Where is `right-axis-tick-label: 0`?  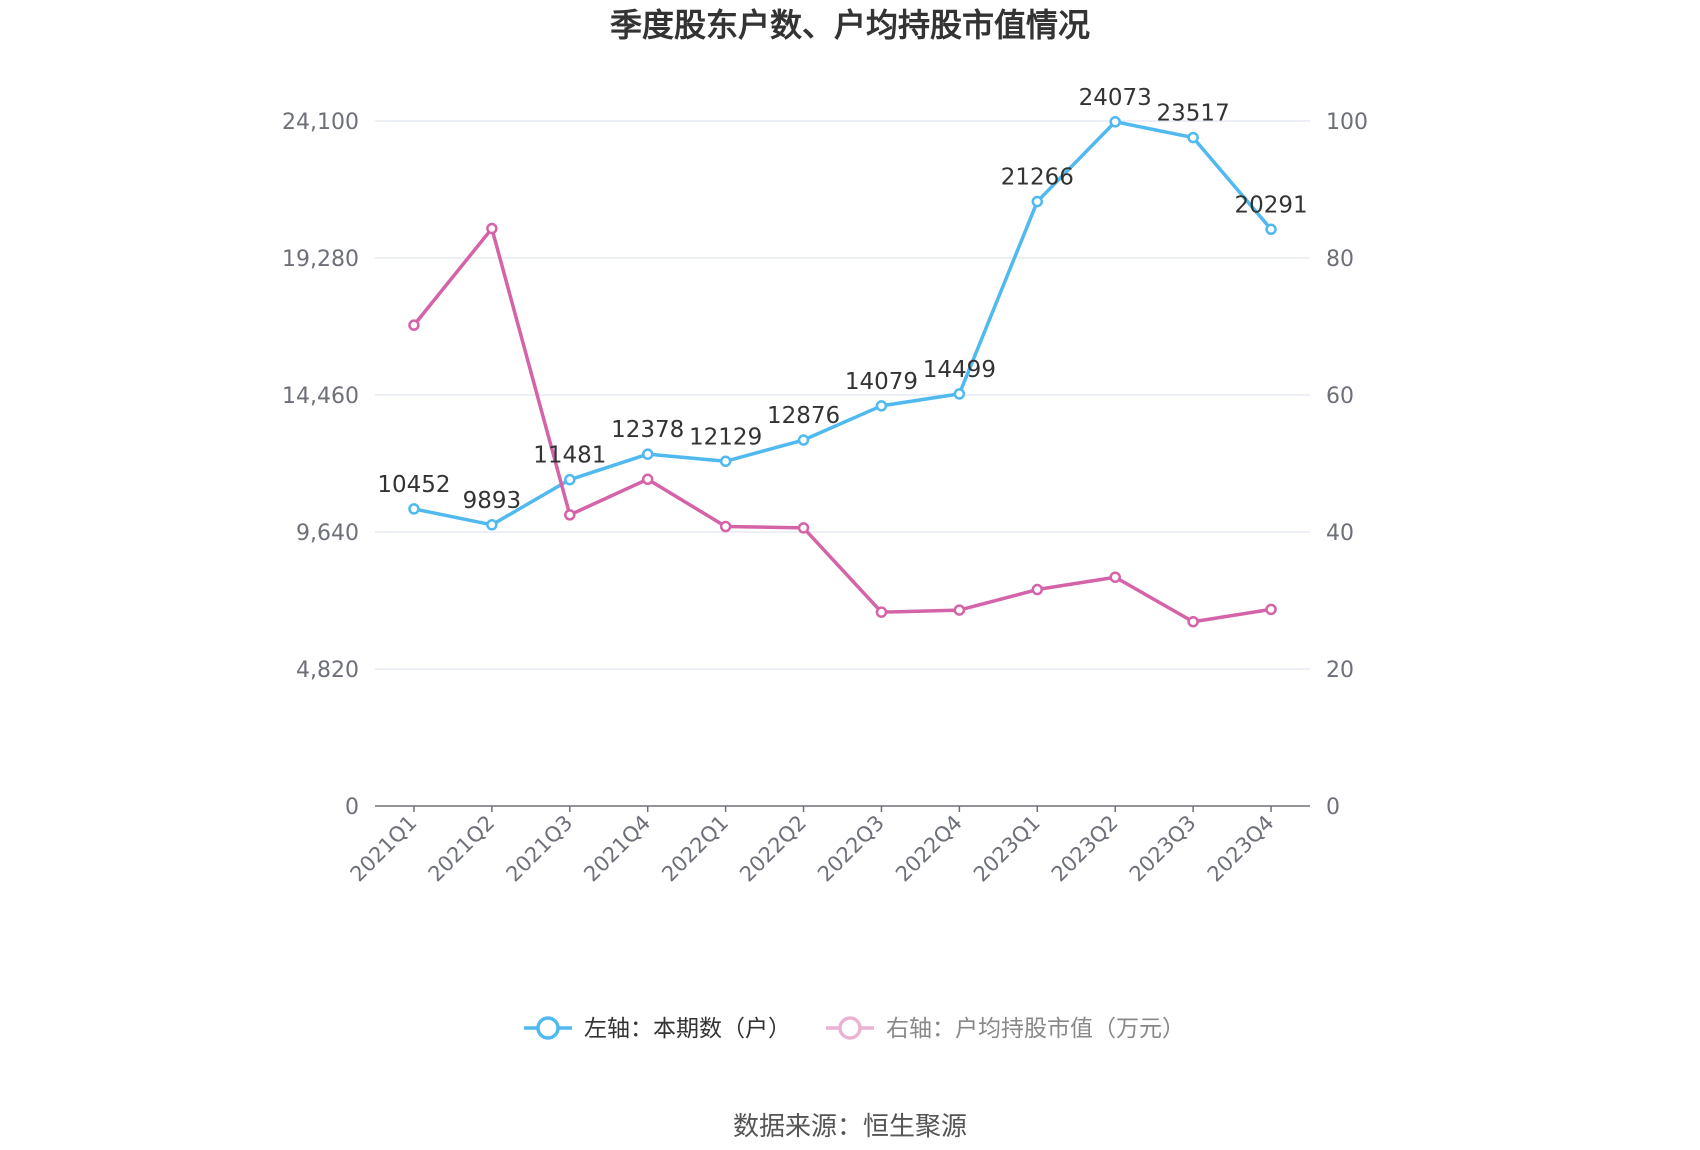 right-axis-tick-label: 0 is located at coordinates (1333, 807).